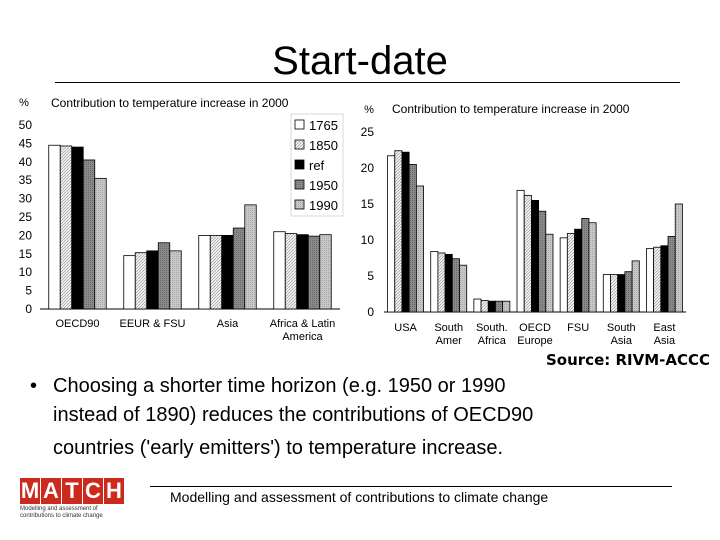  I want to click on x-tick-label-part: Amer, so click(449, 341).